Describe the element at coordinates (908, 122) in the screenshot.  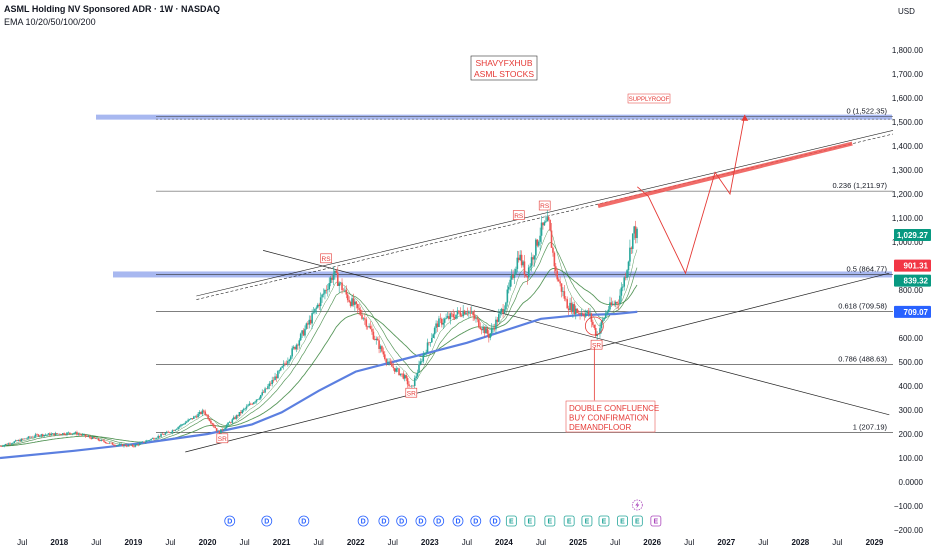
I see `y-tick-label: 1,500.00` at that location.